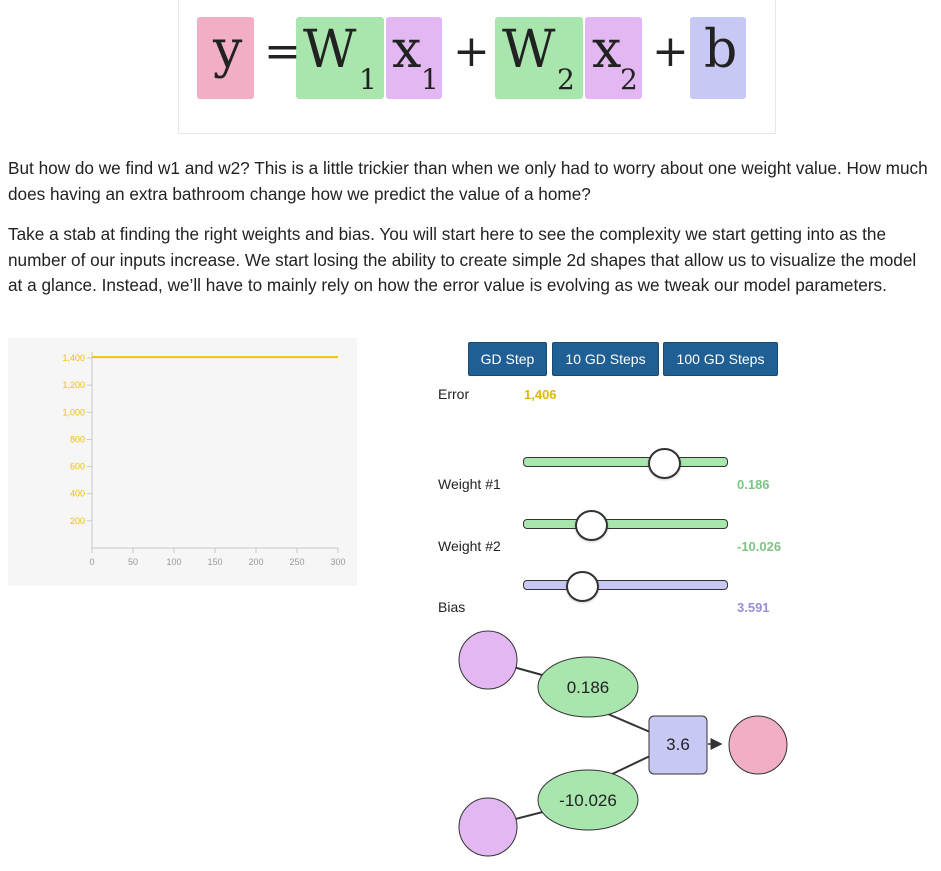 The width and height of the screenshot is (941, 871). I want to click on error-value: 1,406, so click(540, 394).